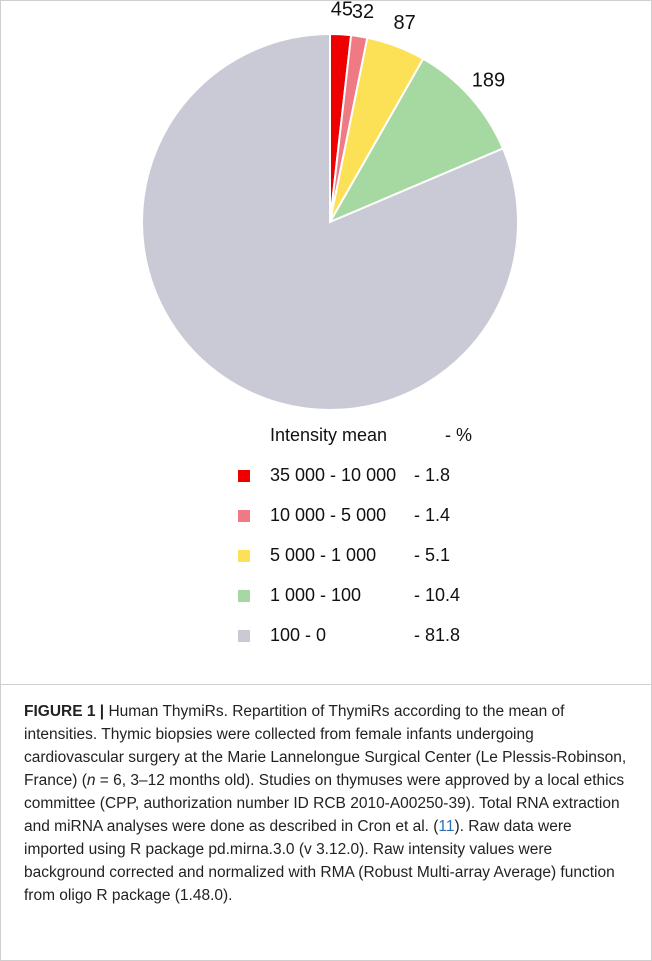 The height and width of the screenshot is (961, 652). What do you see at coordinates (404, 23) in the screenshot?
I see `pie-count-label-3: 87` at bounding box center [404, 23].